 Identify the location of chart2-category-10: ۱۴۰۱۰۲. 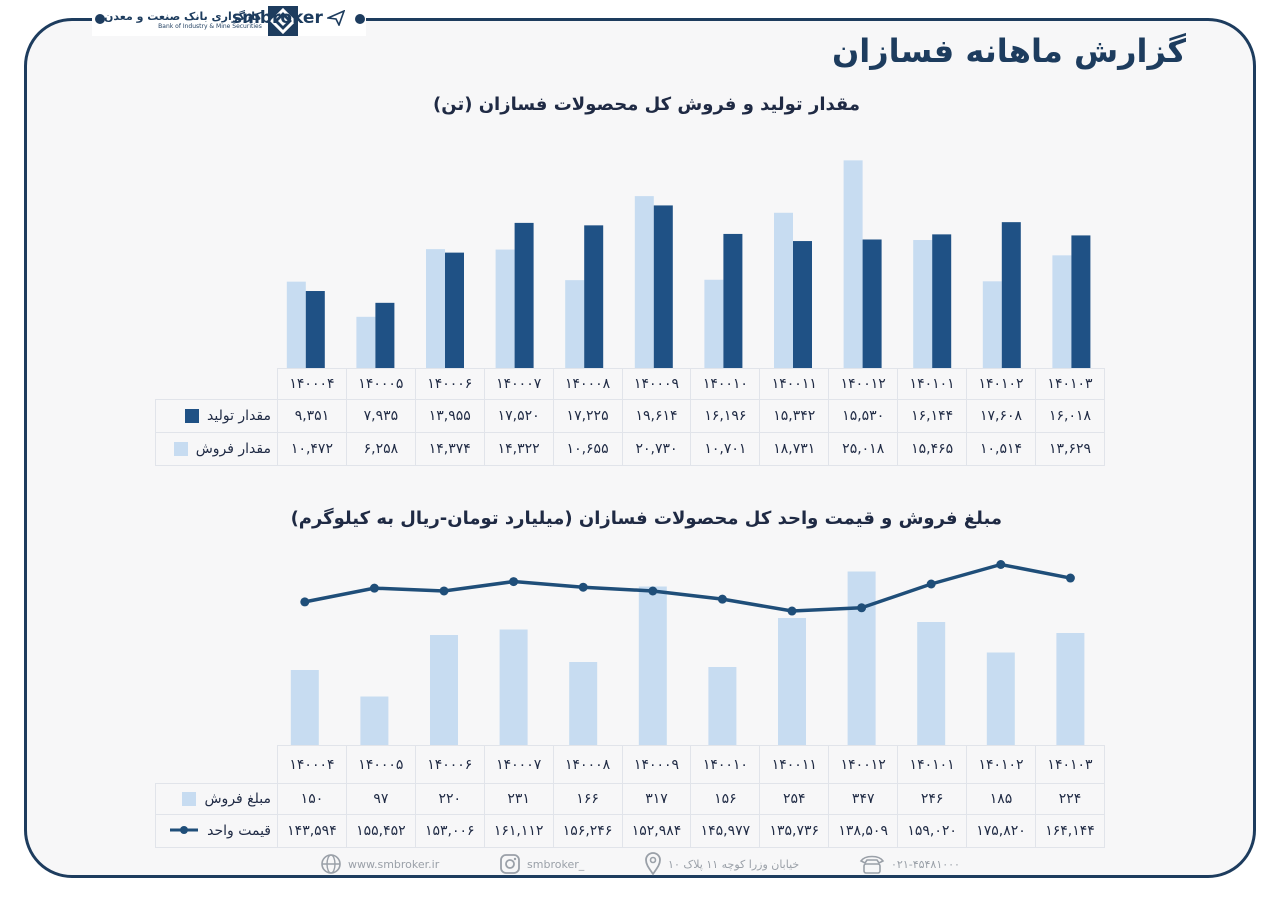
(1001, 764).